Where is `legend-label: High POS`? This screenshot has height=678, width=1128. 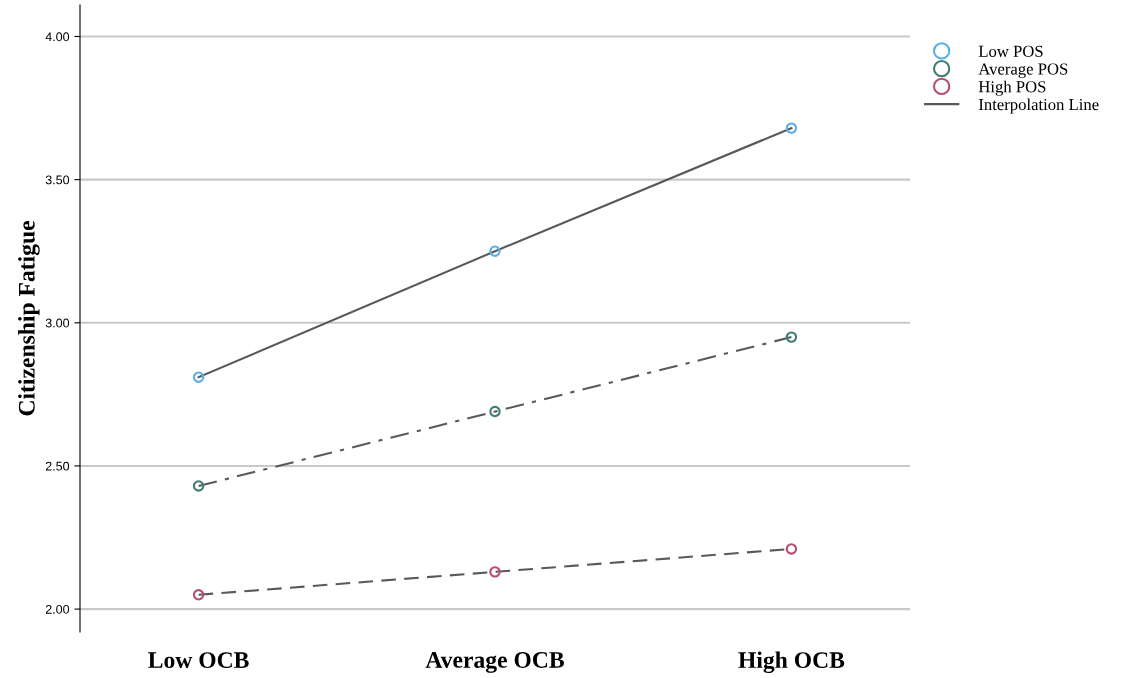
legend-label: High POS is located at coordinates (1012, 88).